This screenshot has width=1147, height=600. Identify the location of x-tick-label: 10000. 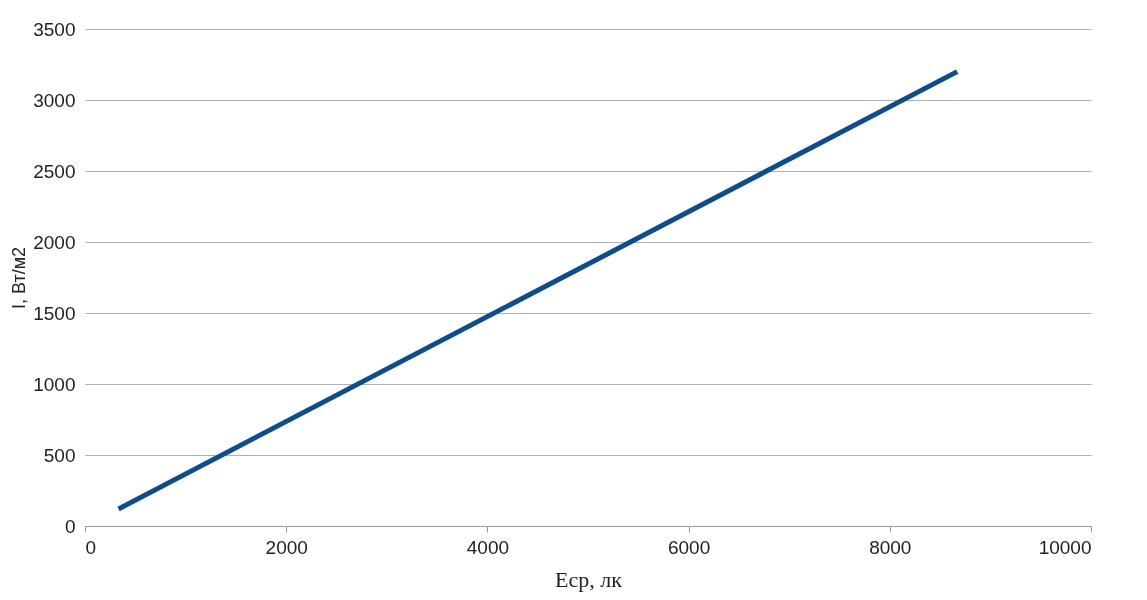
(1065, 547).